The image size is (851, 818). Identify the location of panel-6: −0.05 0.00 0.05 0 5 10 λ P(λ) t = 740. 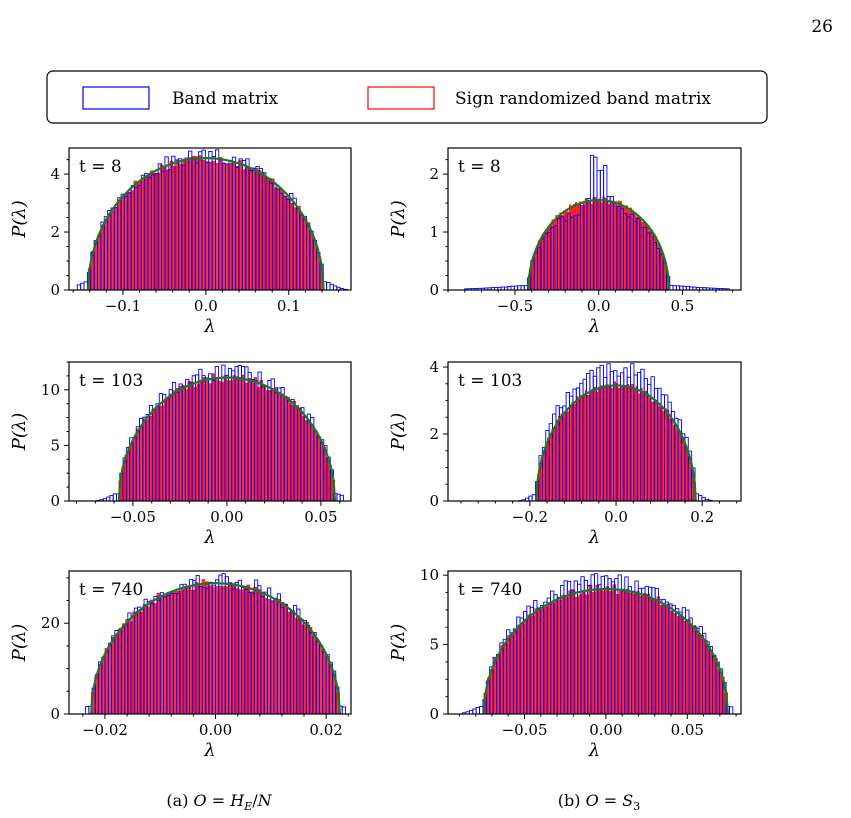
(565, 663).